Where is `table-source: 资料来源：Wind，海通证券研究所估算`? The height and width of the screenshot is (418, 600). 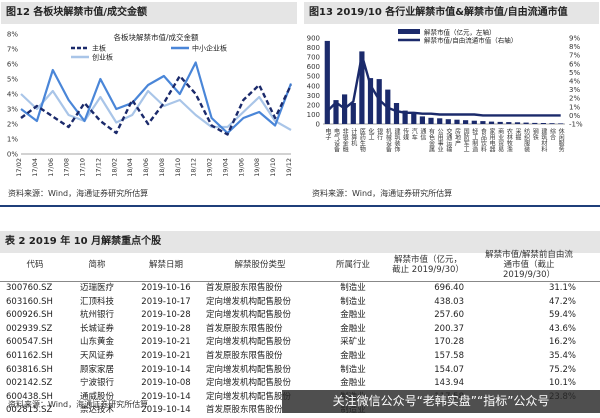
table-source: 资料来源：Wind，海通证券研究所估算 is located at coordinates (78, 404).